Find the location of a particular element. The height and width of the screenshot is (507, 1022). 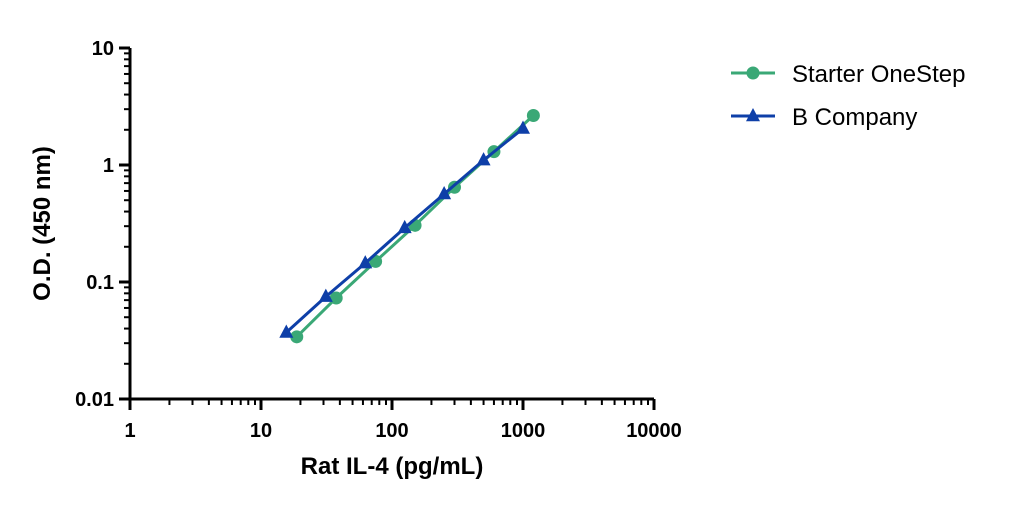

x-tick-label: 10000 is located at coordinates (654, 431).